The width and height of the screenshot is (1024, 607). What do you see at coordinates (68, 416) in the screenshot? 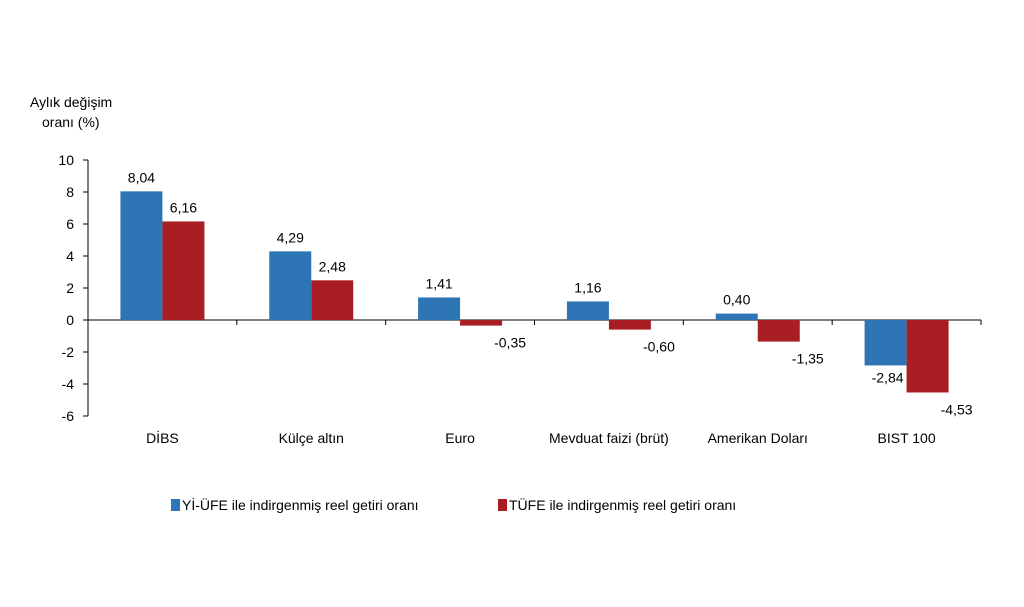
I see `y-tick-label: -6` at bounding box center [68, 416].